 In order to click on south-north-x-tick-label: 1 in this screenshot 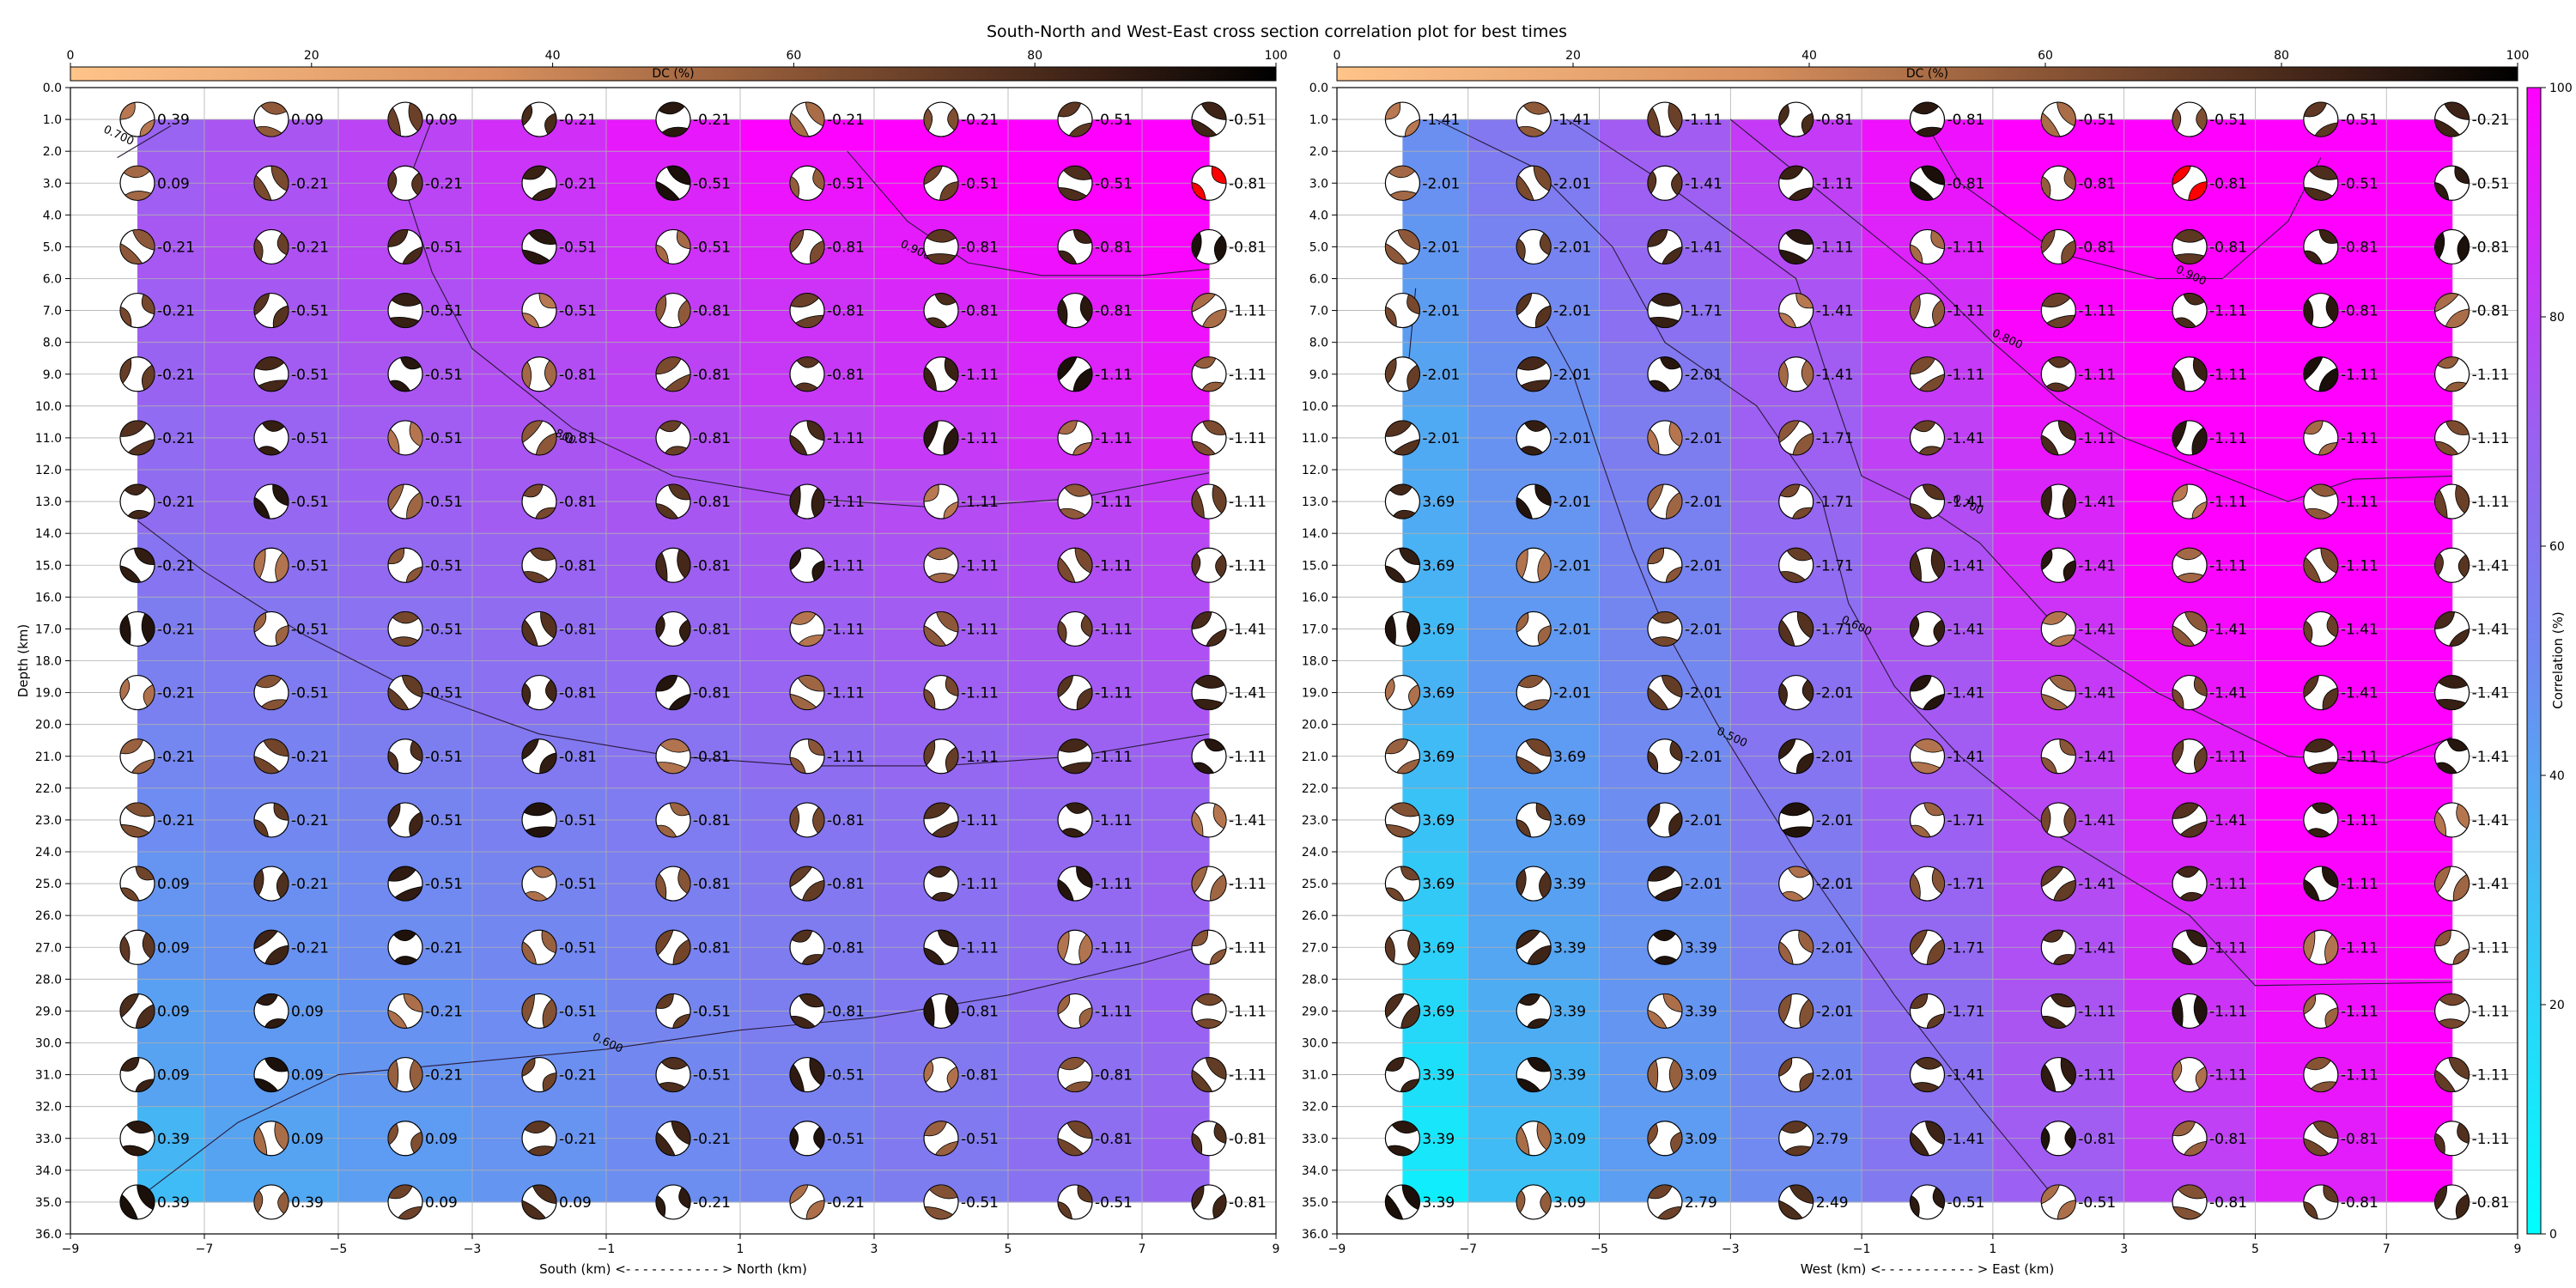, I will do `click(740, 1249)`.